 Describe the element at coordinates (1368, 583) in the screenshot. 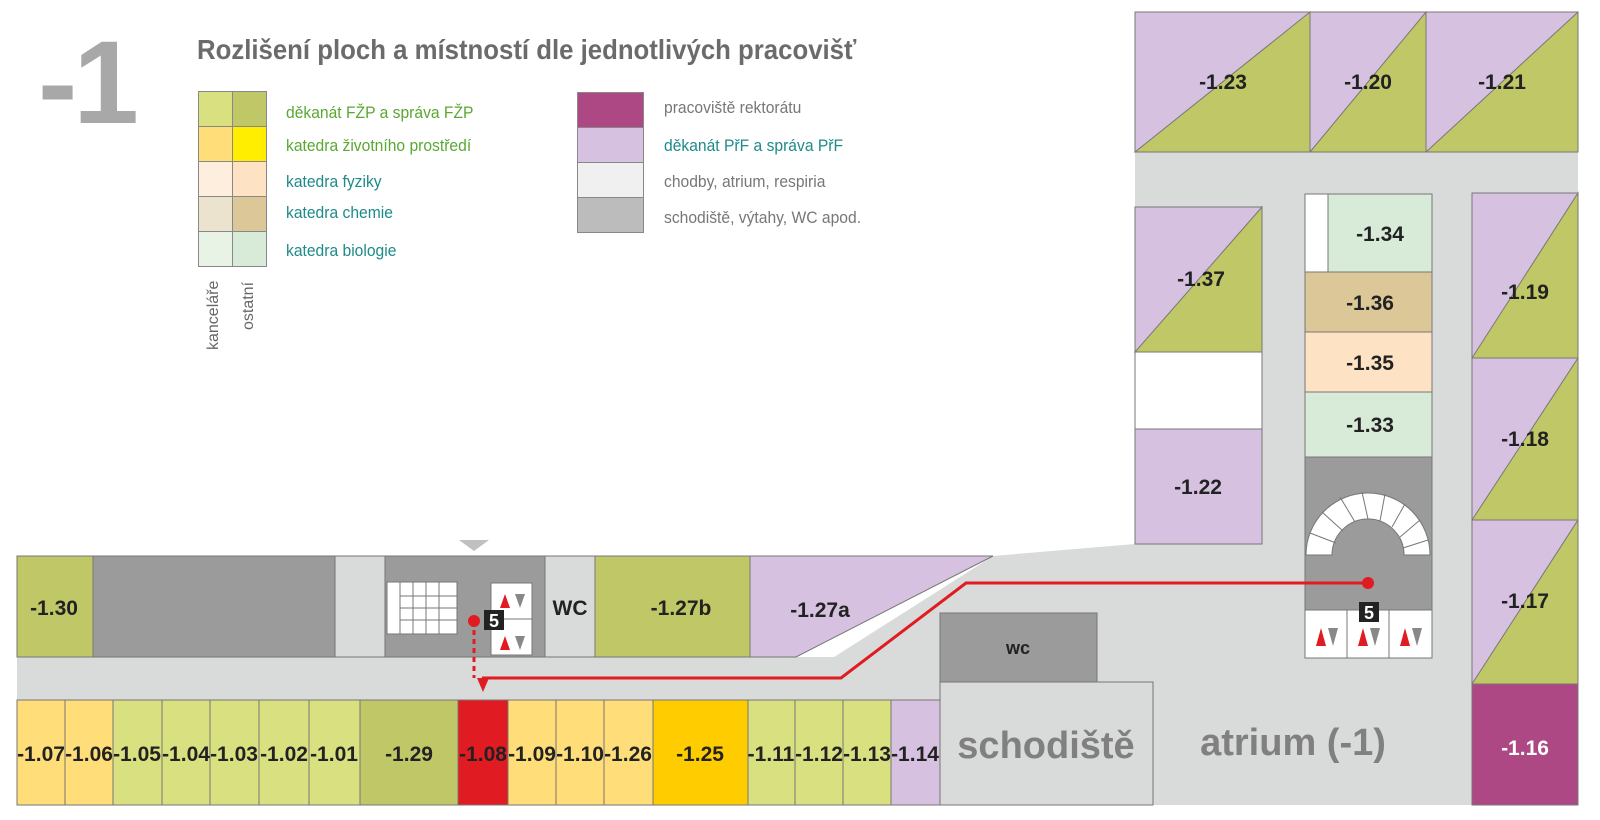

I see `route-start-dot` at that location.